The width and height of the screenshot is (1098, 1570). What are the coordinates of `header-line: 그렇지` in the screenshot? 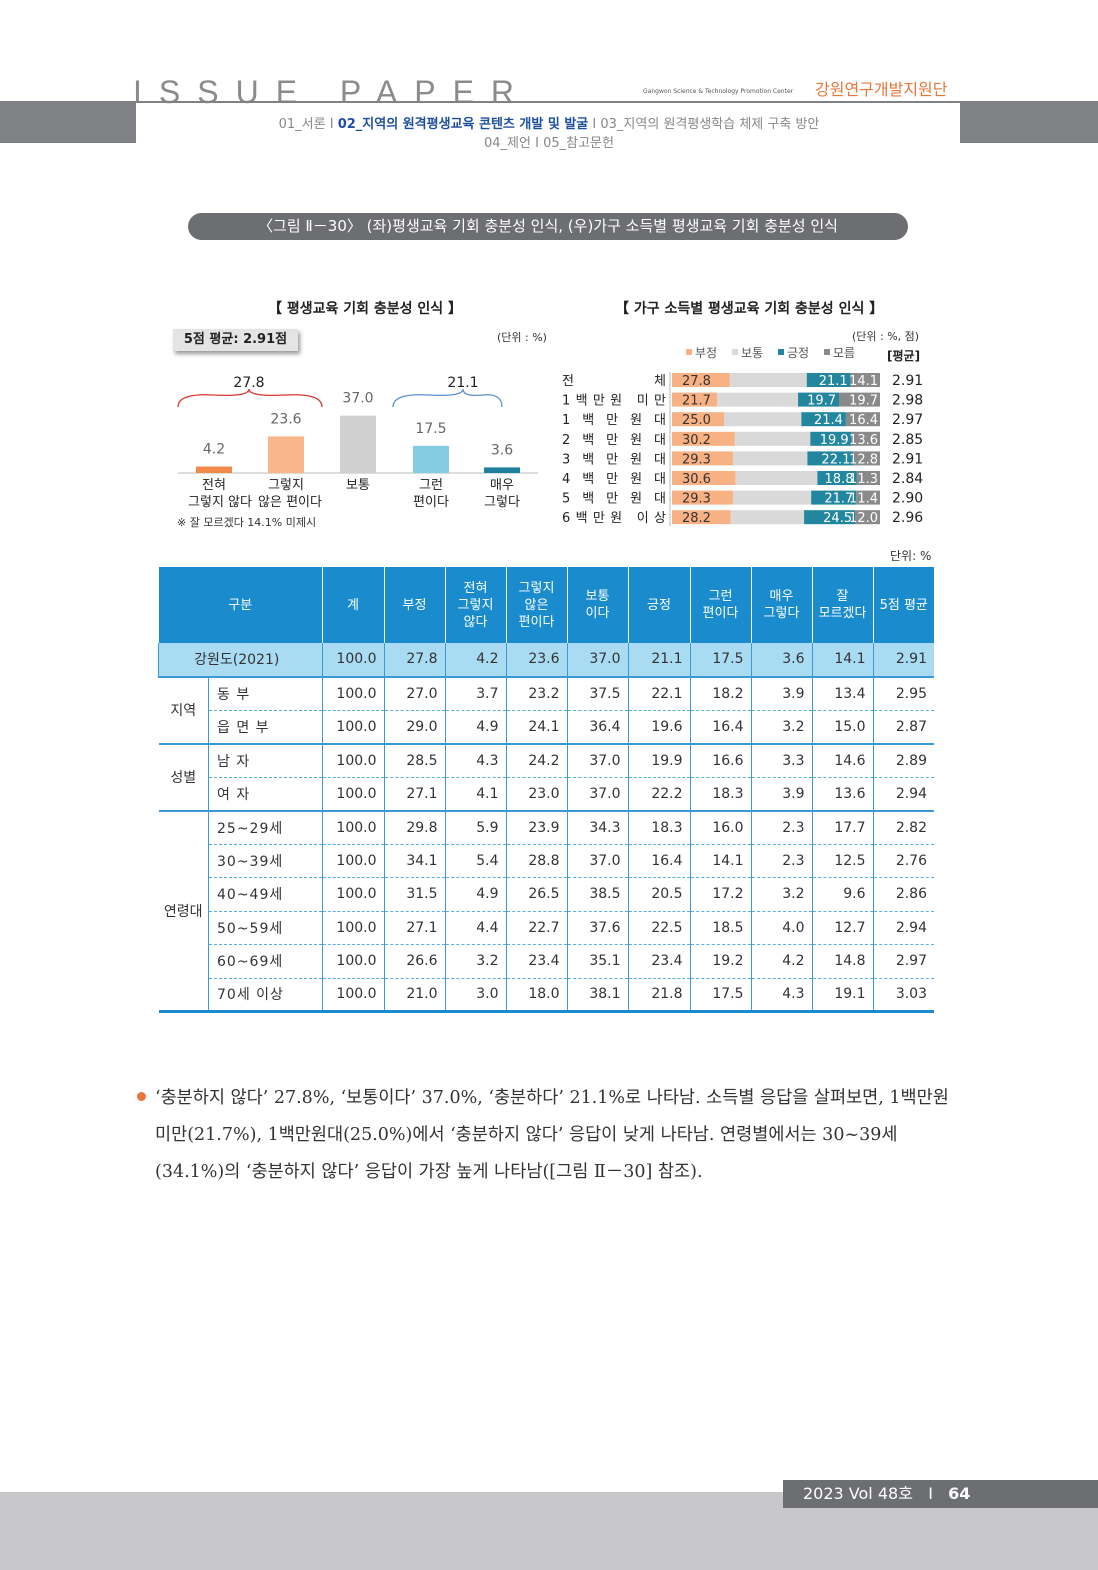 It's located at (475, 605).